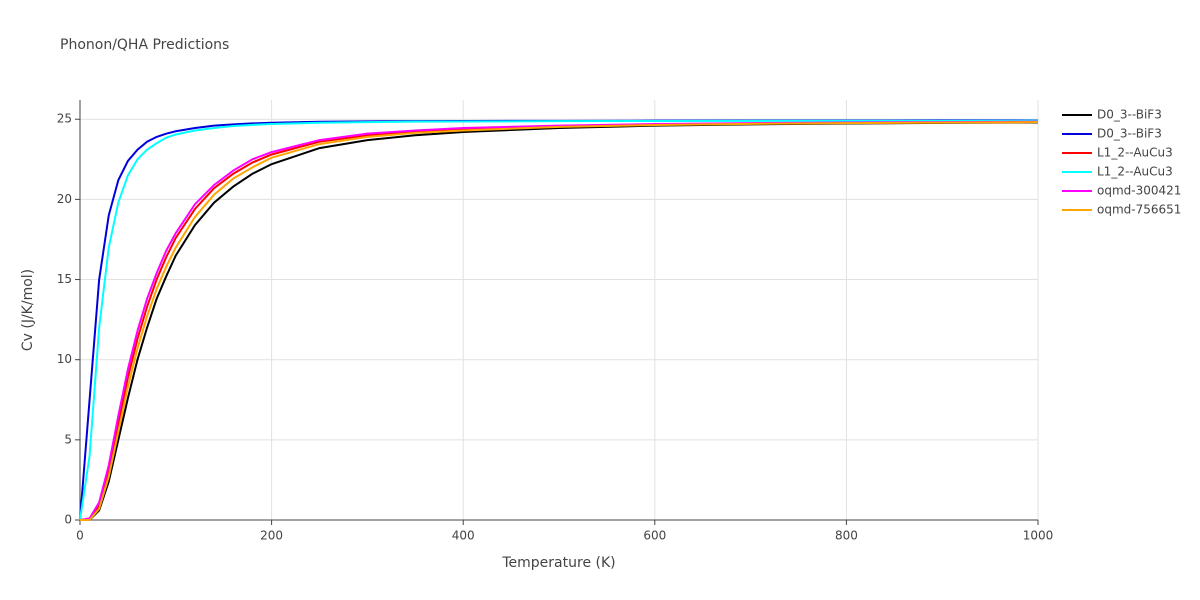 This screenshot has width=1200, height=600. Describe the element at coordinates (28, 310) in the screenshot. I see `y-axis-title: Cv (J/K/mol)` at that location.